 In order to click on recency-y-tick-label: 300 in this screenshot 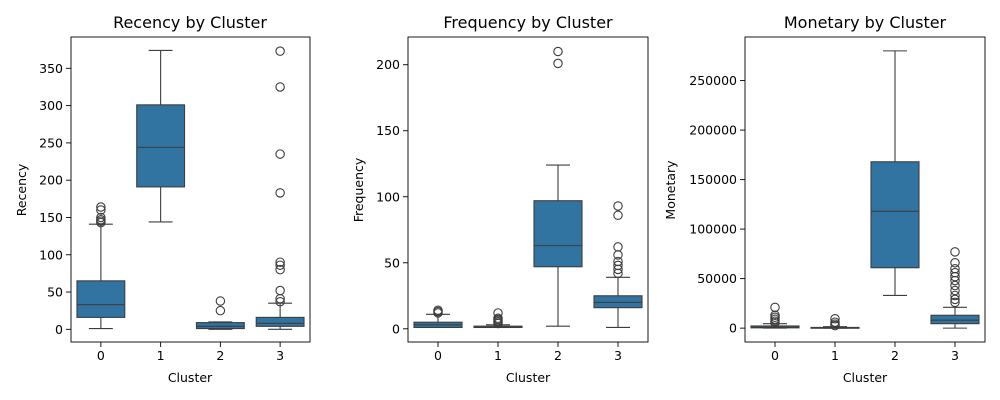, I will do `click(51, 105)`.